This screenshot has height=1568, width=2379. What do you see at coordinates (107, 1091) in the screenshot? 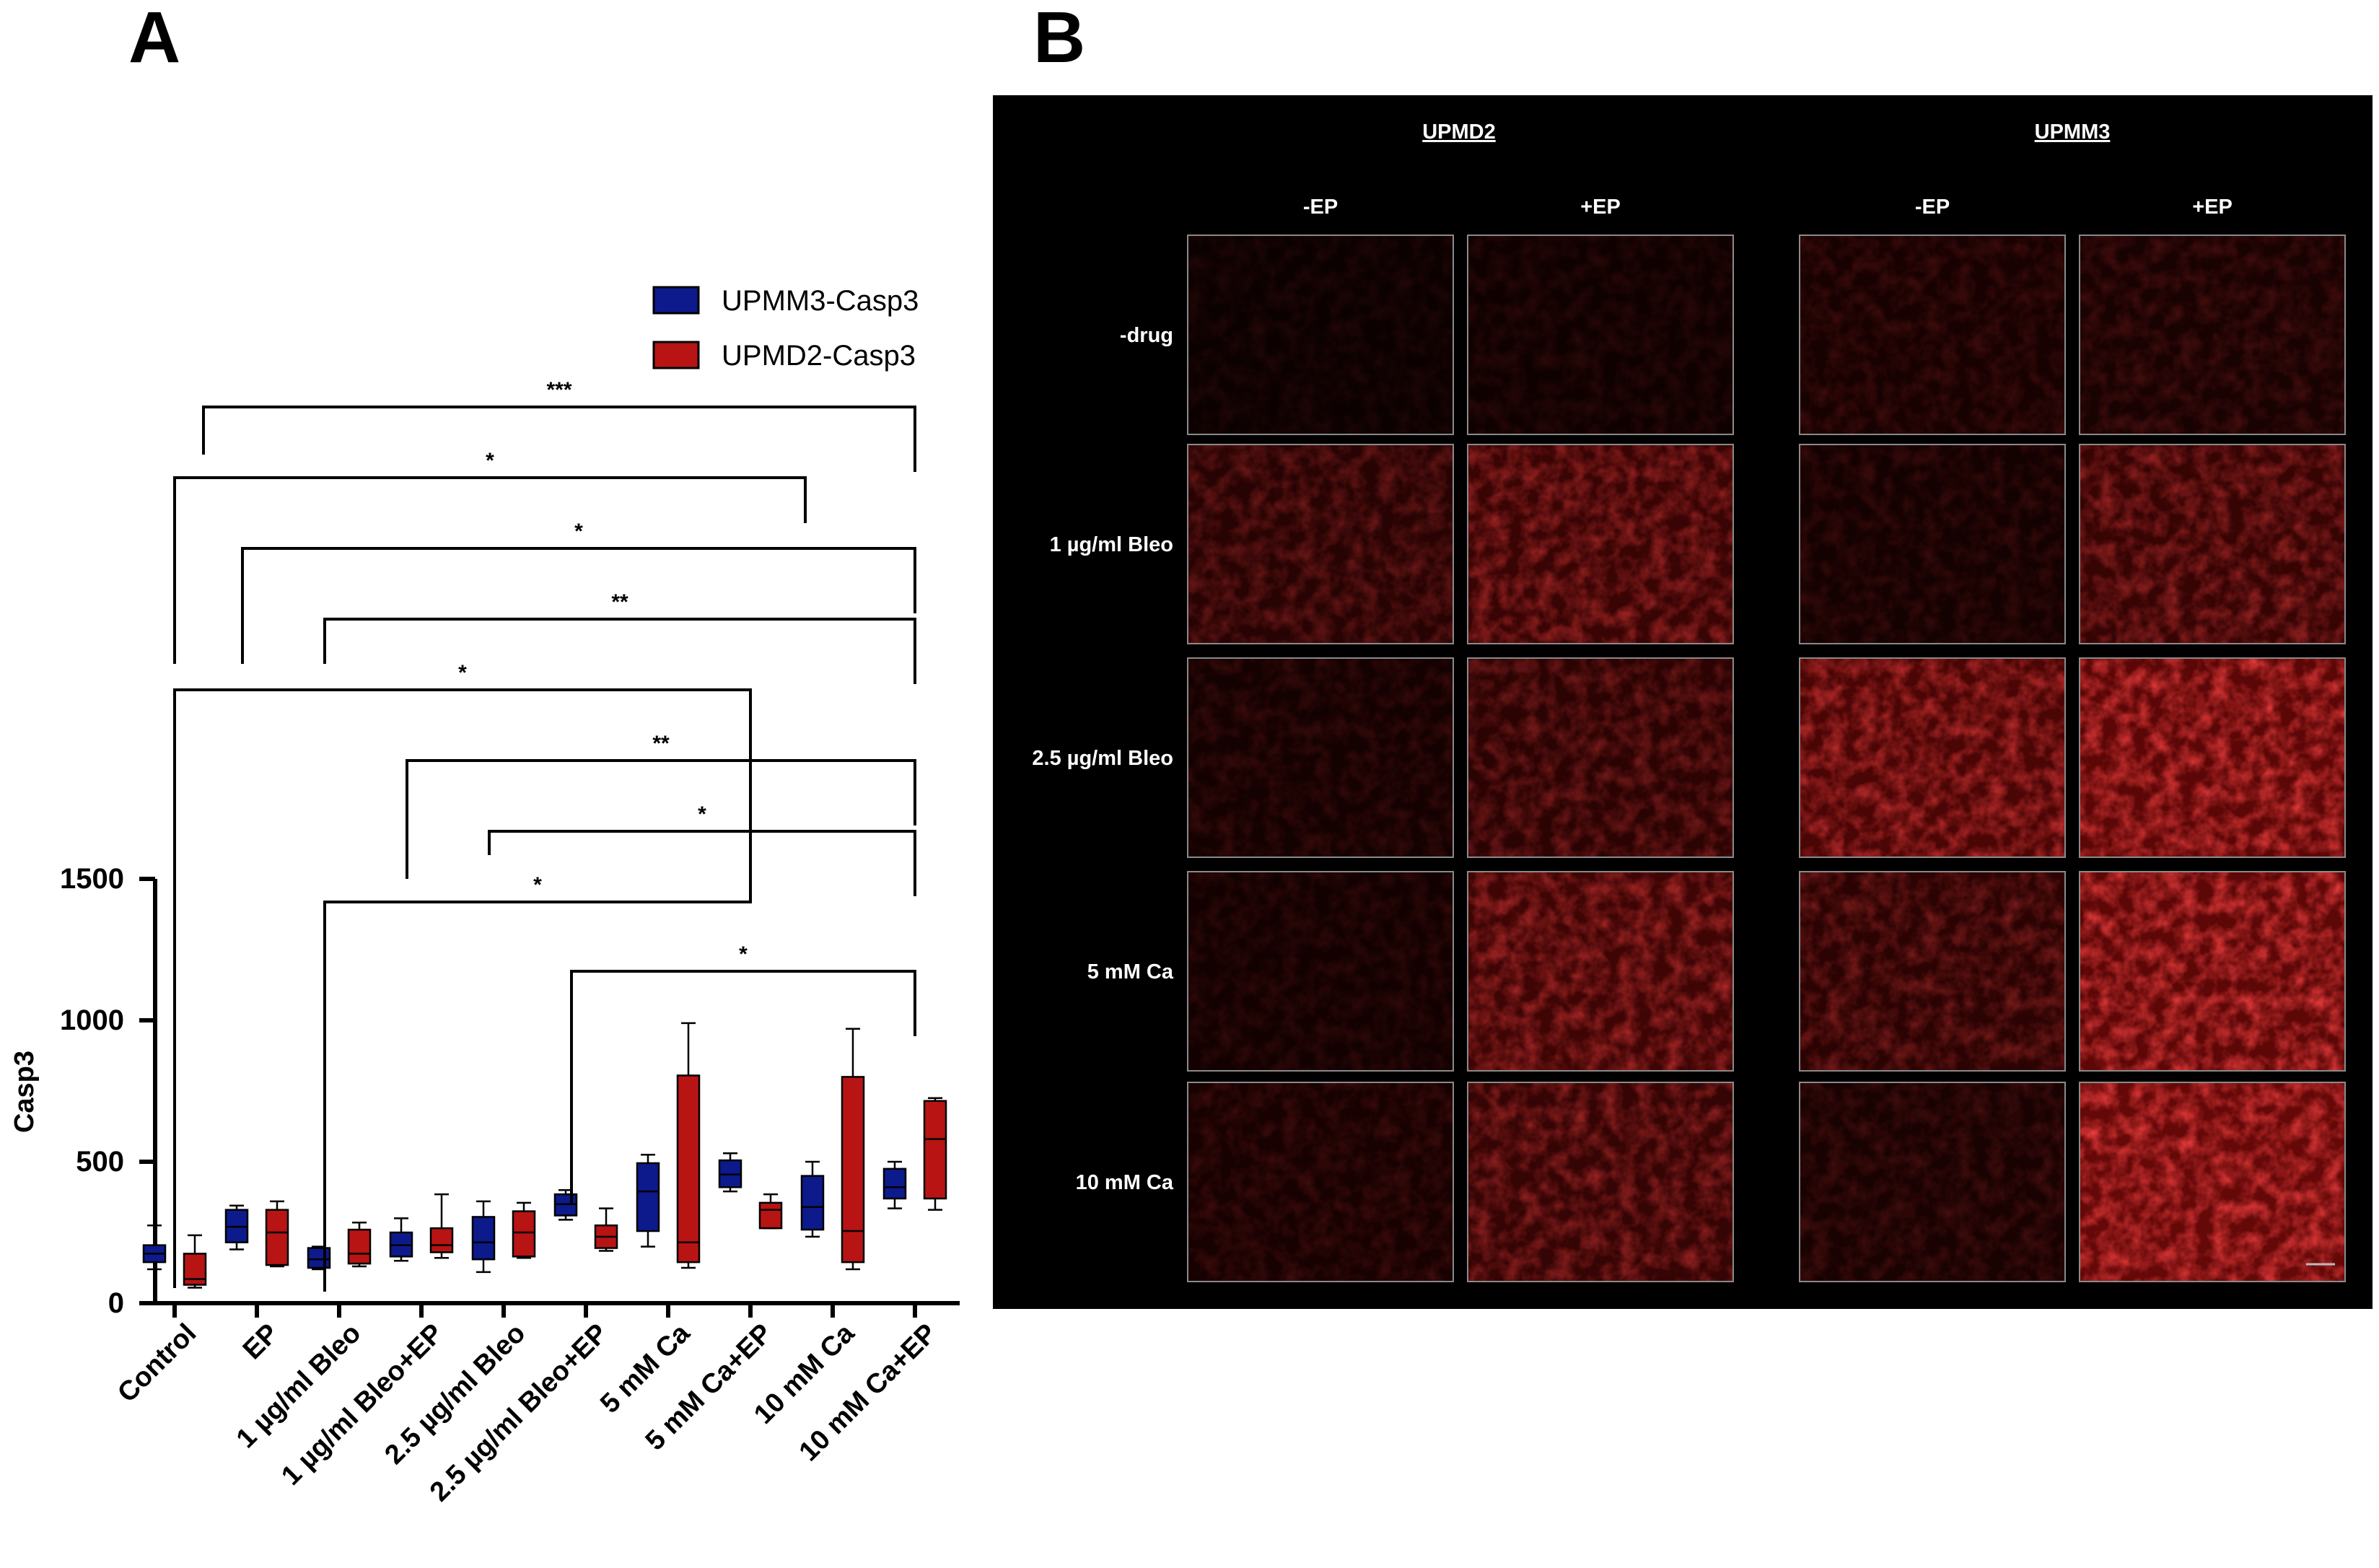
I see `y-ticks: 0 500 1000 1500` at bounding box center [107, 1091].